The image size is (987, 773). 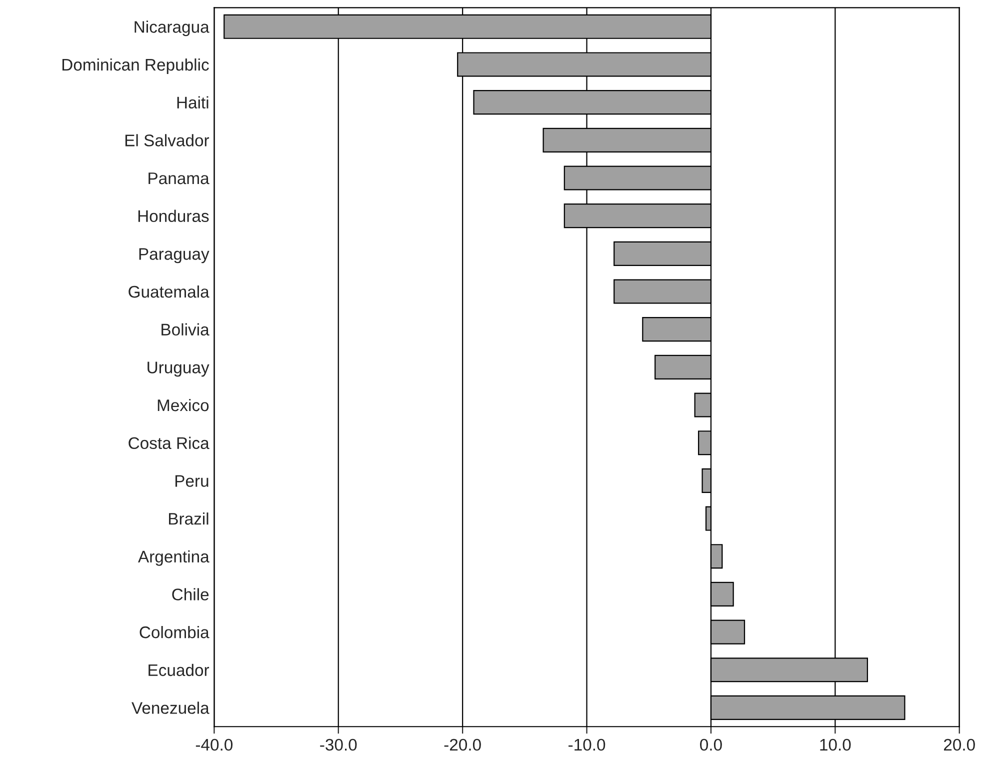 I want to click on y-tick-label: Paraguay, so click(x=174, y=256).